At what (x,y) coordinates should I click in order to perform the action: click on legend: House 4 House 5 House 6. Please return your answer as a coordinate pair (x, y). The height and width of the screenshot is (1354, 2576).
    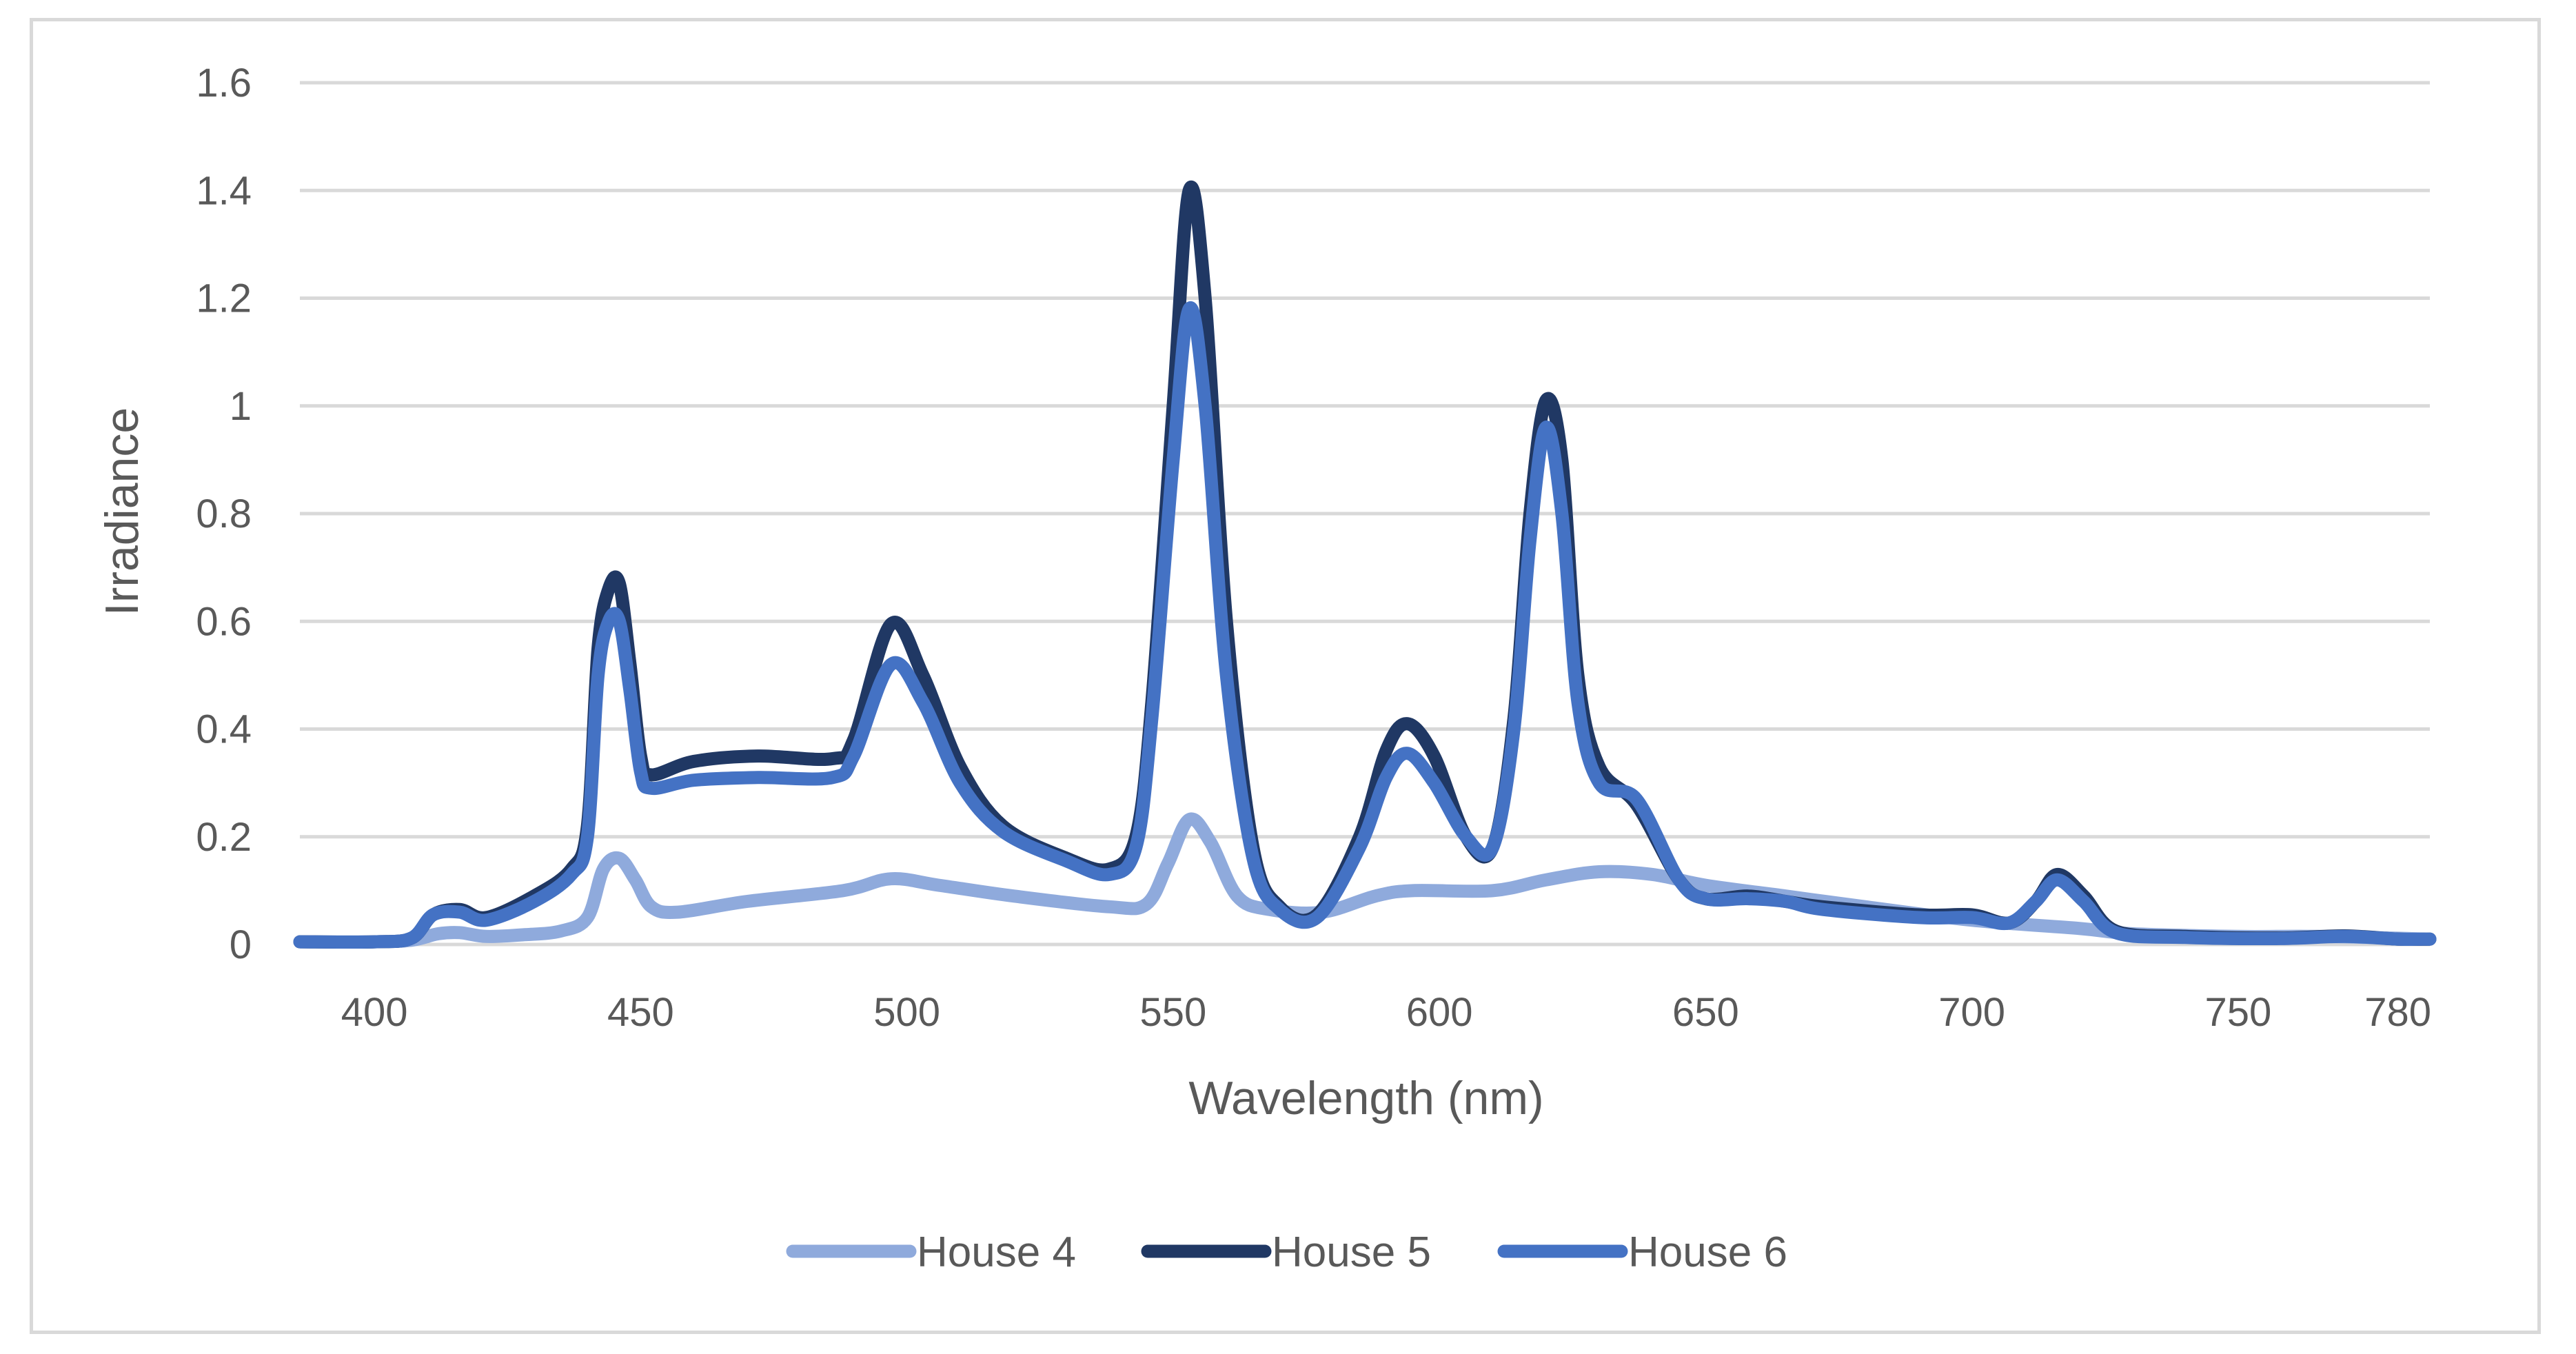
    Looking at the image, I should click on (1286, 1252).